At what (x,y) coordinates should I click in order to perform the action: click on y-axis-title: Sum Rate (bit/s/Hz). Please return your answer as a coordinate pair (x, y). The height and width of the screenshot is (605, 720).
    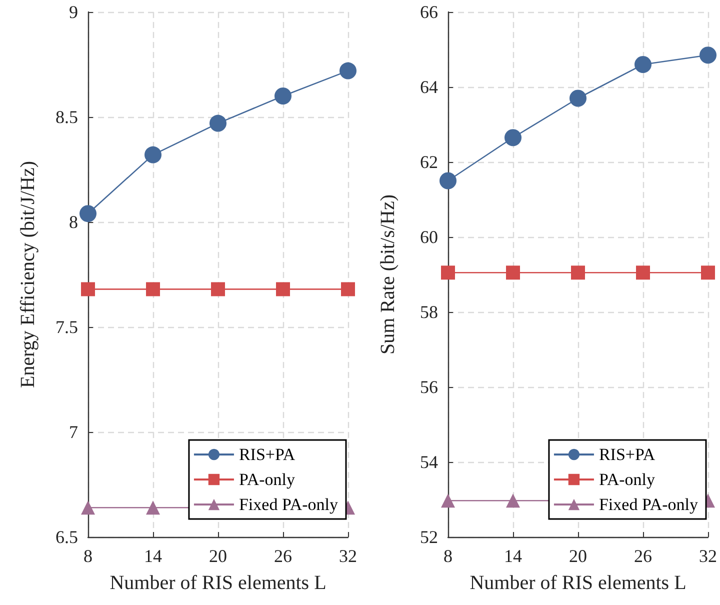
    Looking at the image, I should click on (388, 274).